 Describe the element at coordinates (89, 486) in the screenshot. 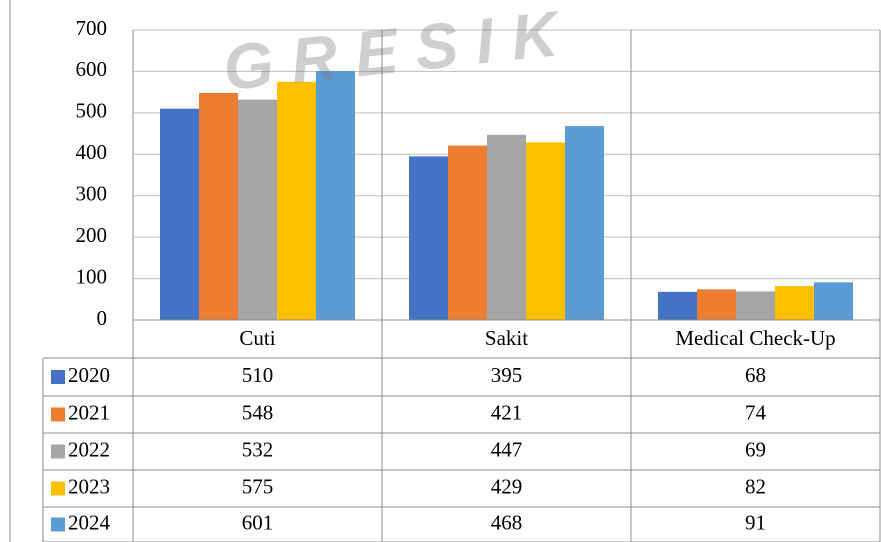

I see `legend-label: 2023` at that location.